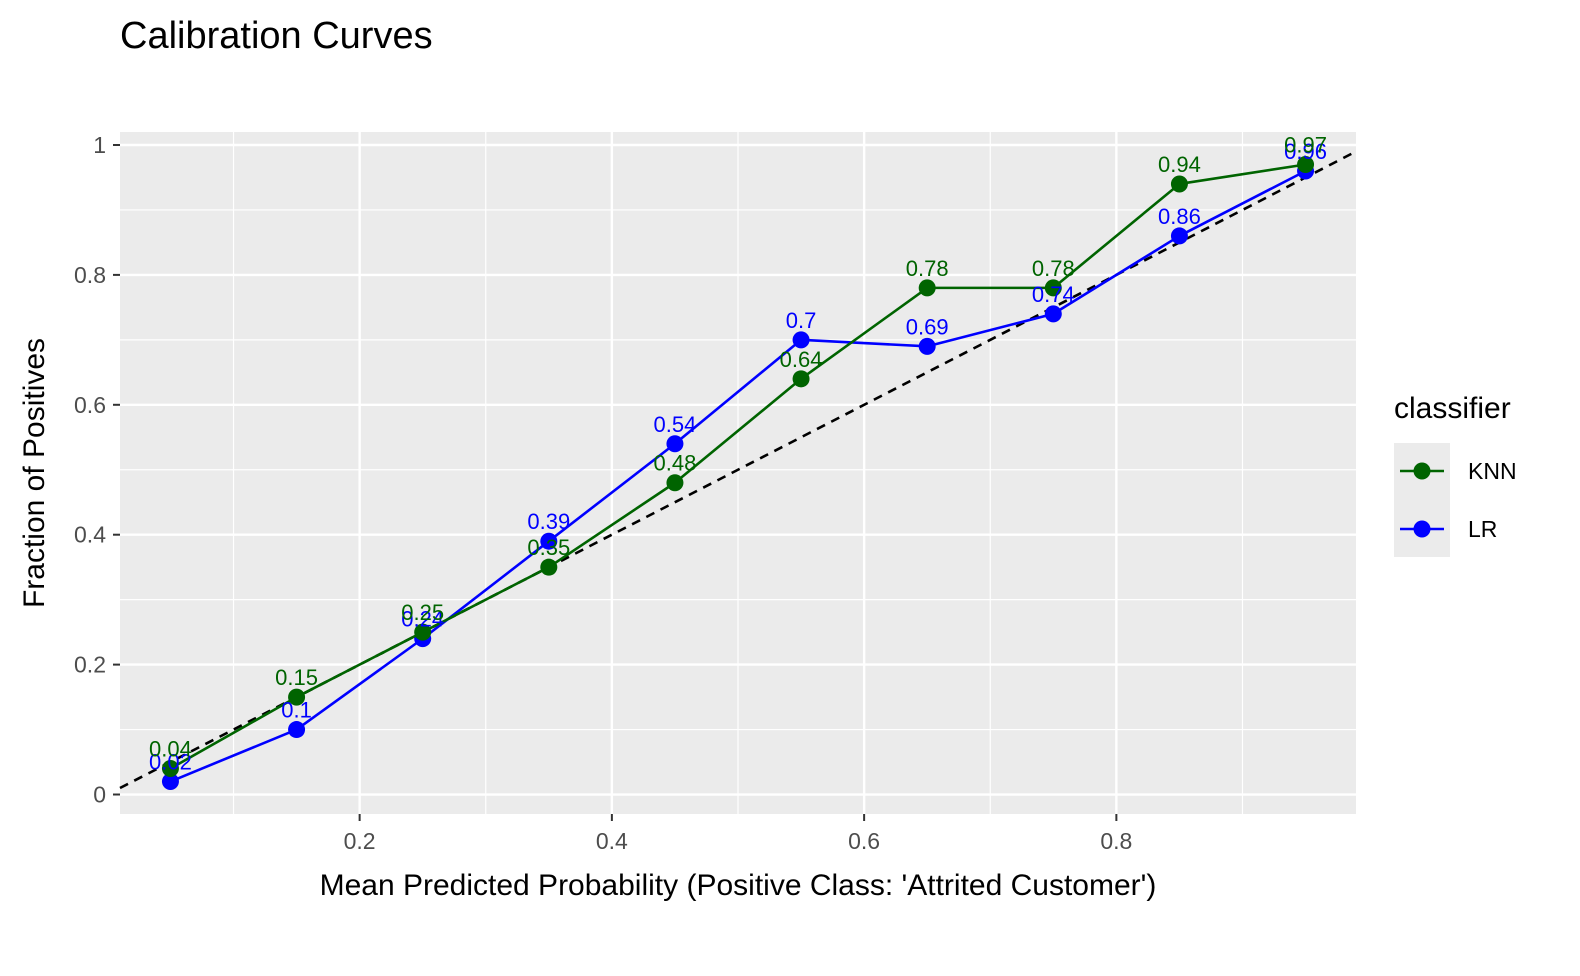 This screenshot has height=976, width=1580. I want to click on knn-data-label: 0.04, so click(170, 749).